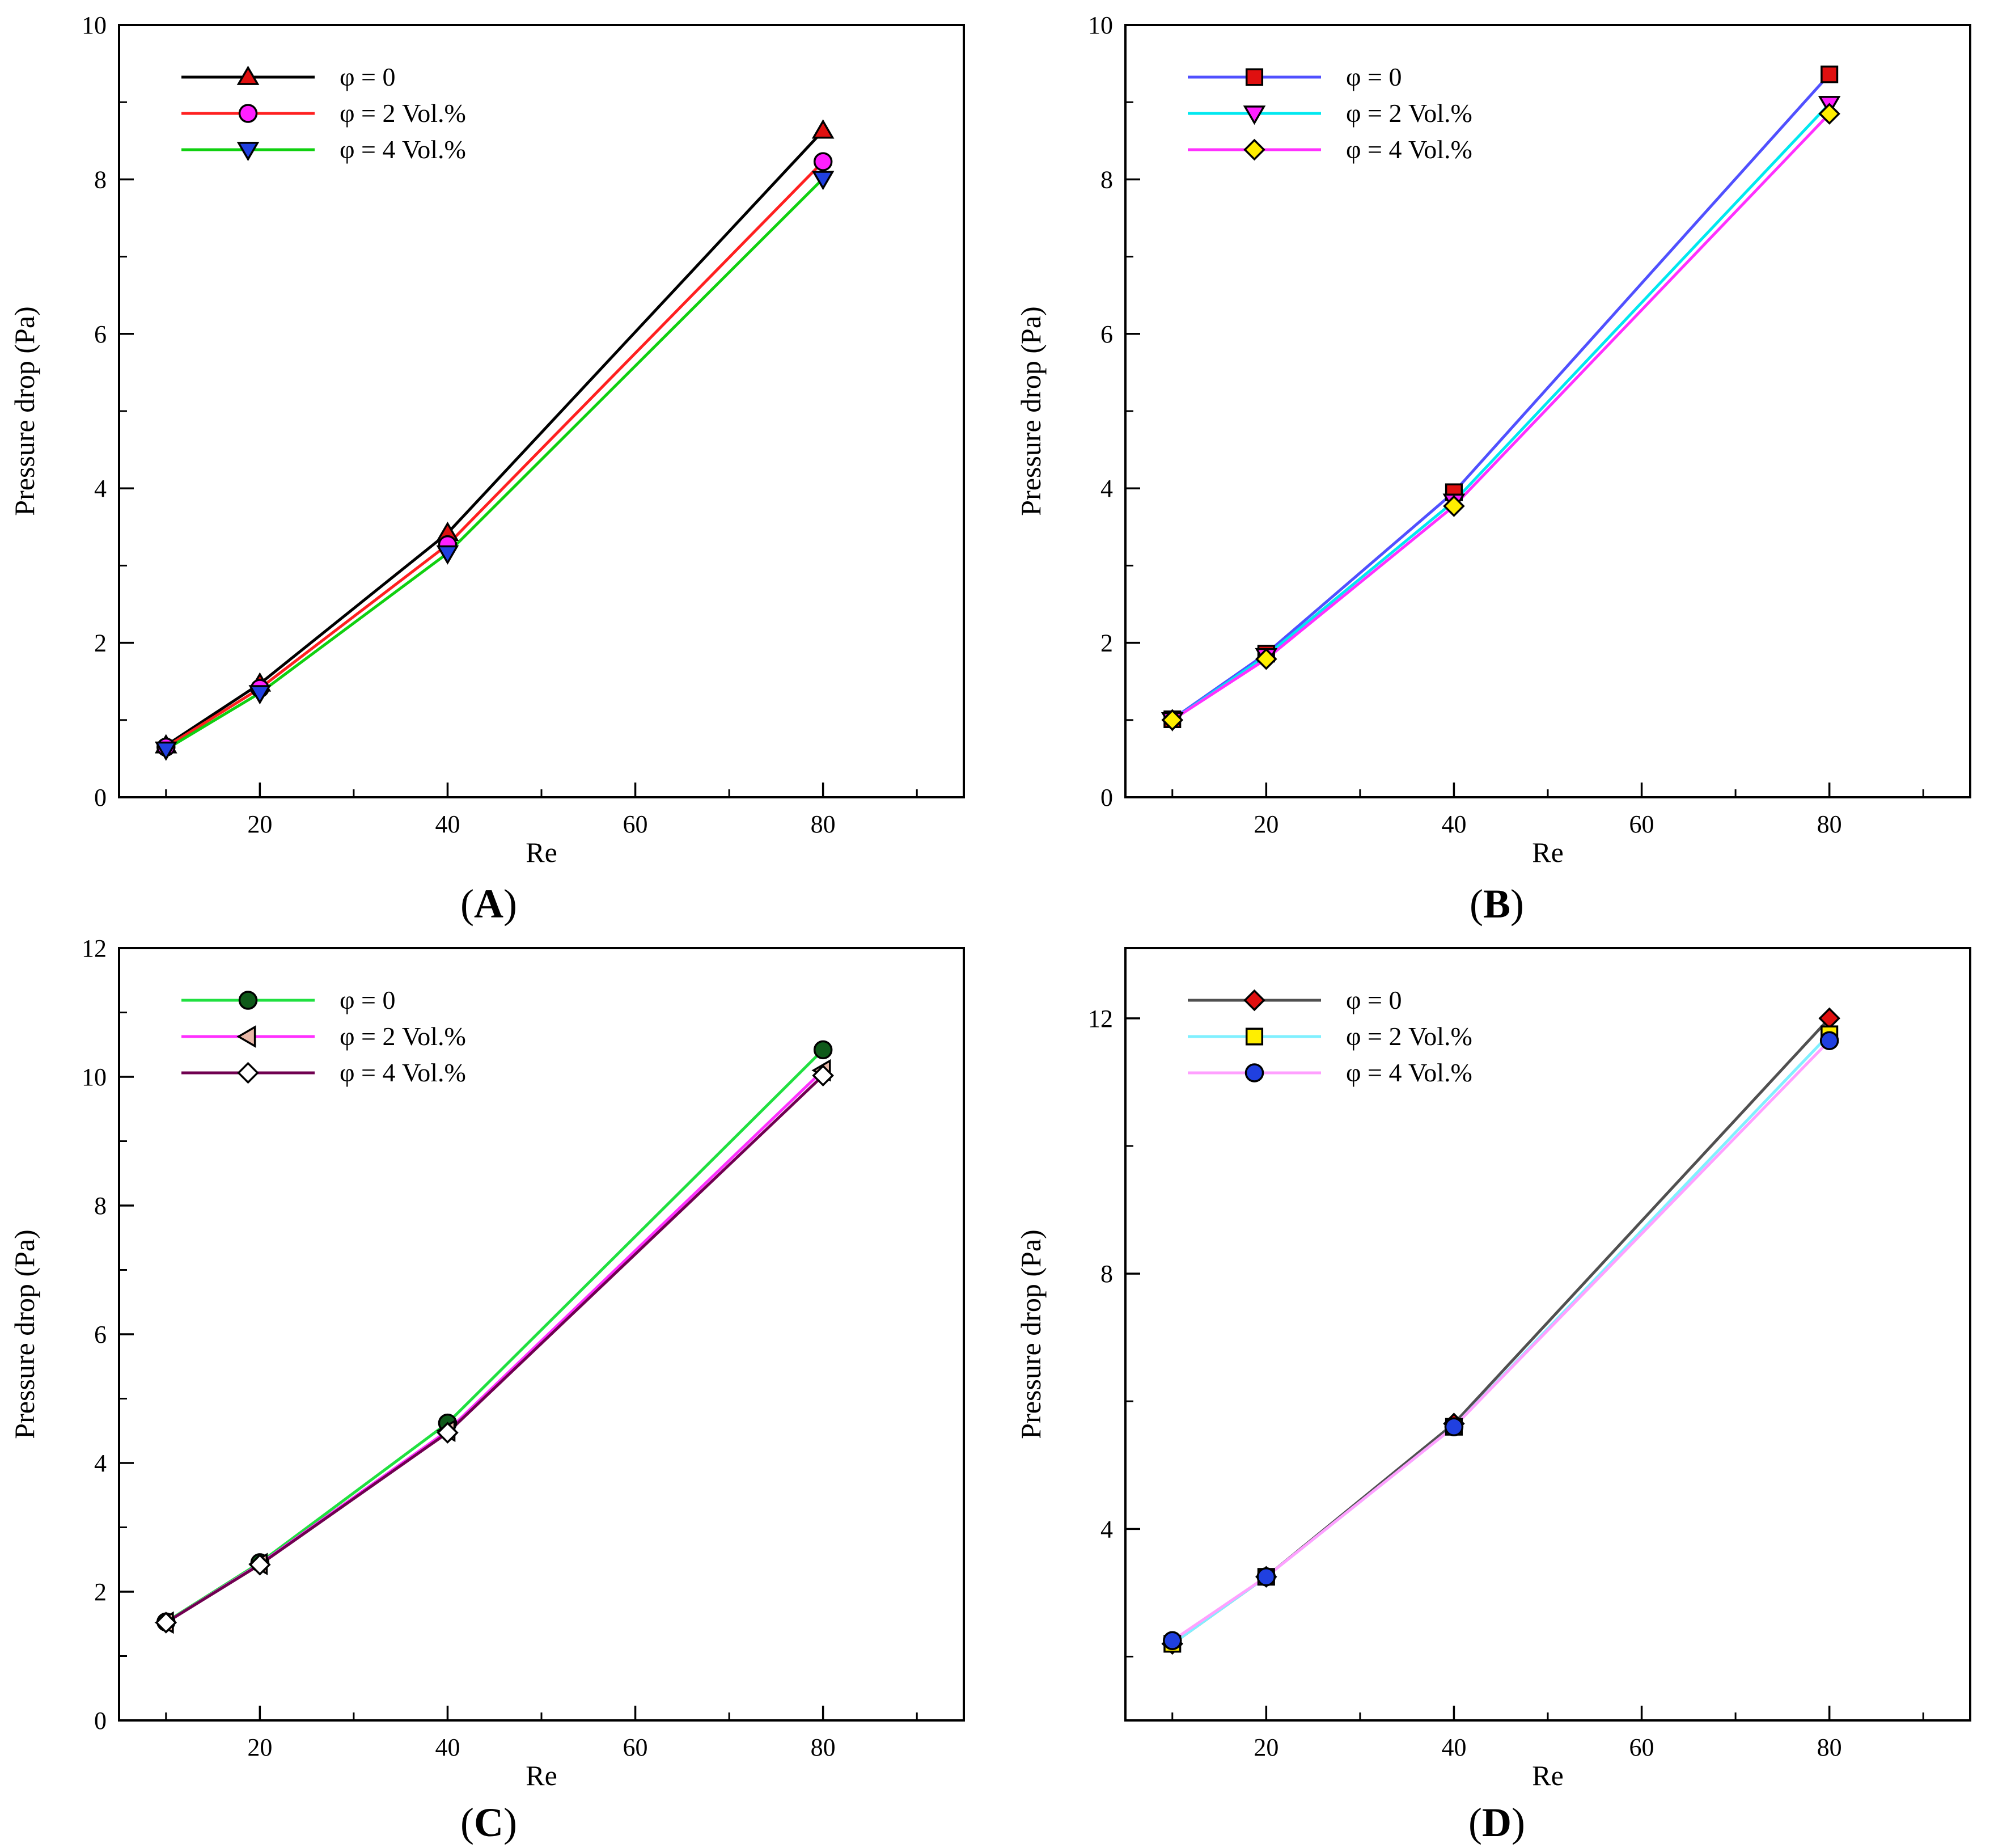  Describe the element at coordinates (823, 161) in the screenshot. I see `series-1-point` at that location.